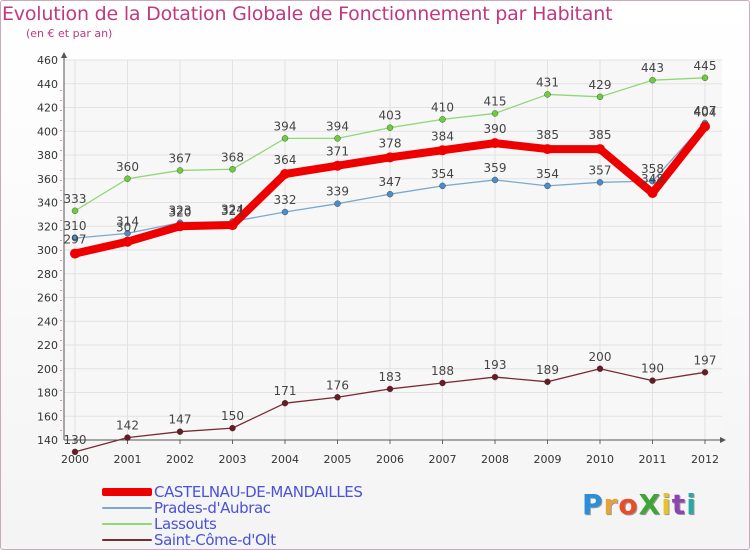 The height and width of the screenshot is (550, 750). I want to click on logo-letter: t, so click(679, 504).